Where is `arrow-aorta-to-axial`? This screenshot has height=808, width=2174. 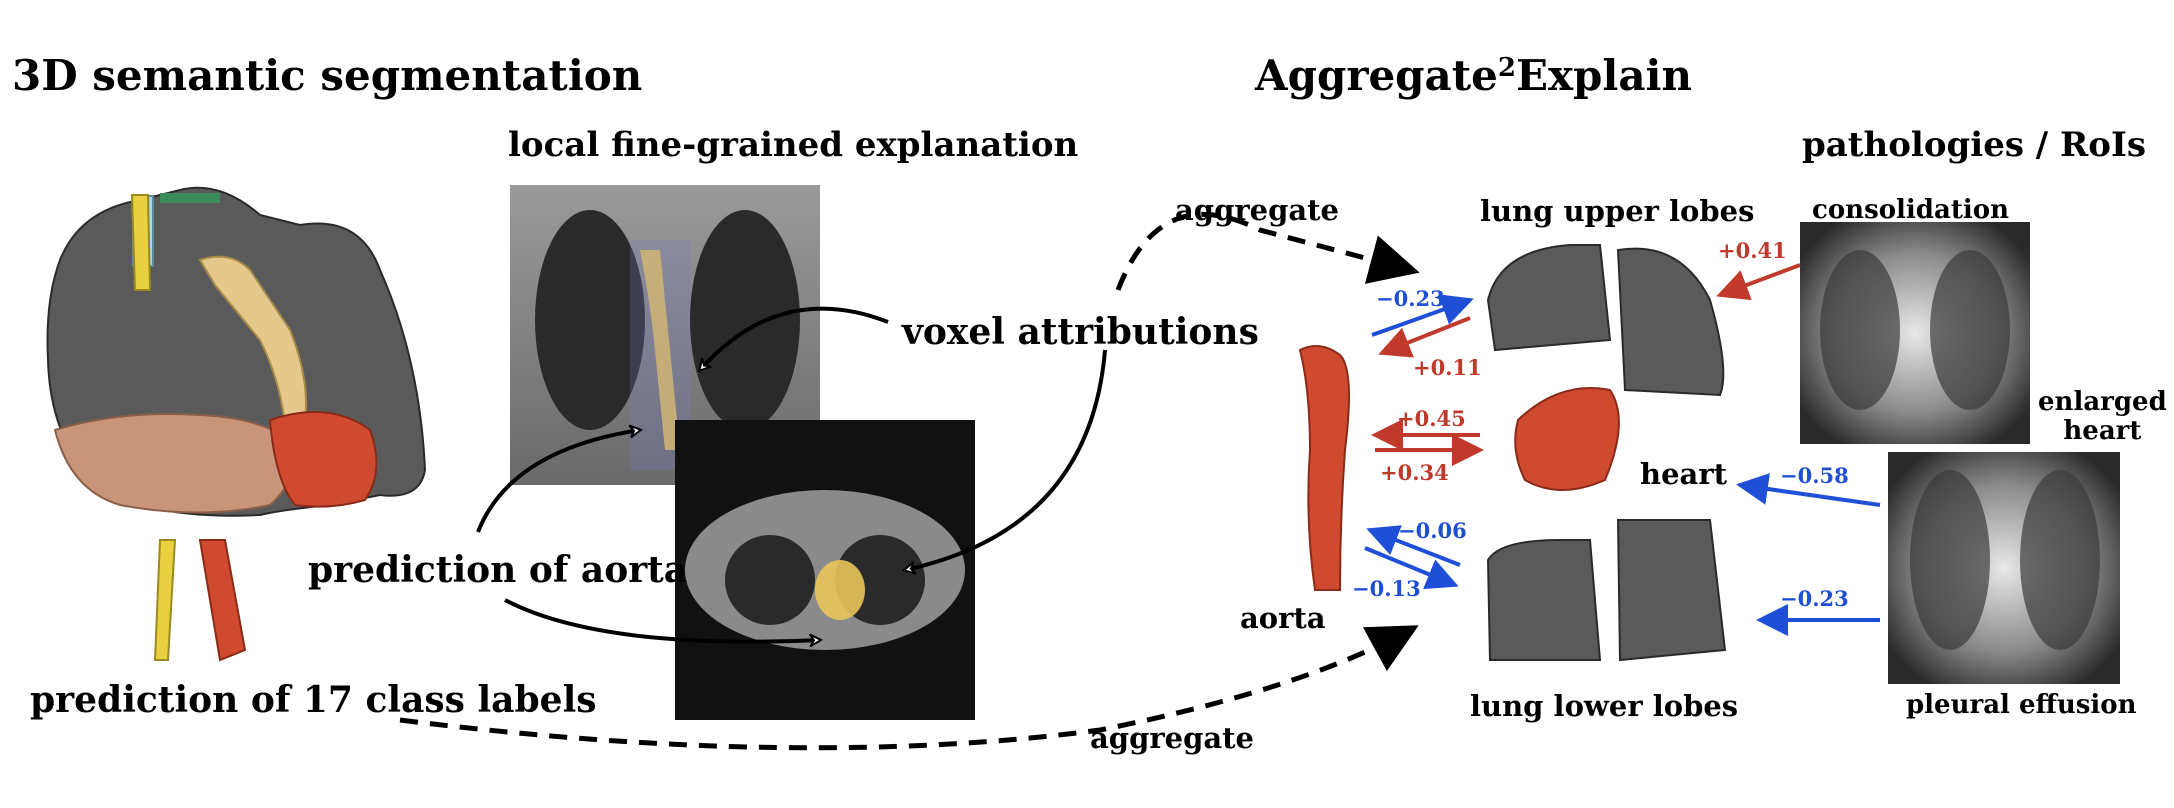
arrow-aorta-to-axial is located at coordinates (662, 620).